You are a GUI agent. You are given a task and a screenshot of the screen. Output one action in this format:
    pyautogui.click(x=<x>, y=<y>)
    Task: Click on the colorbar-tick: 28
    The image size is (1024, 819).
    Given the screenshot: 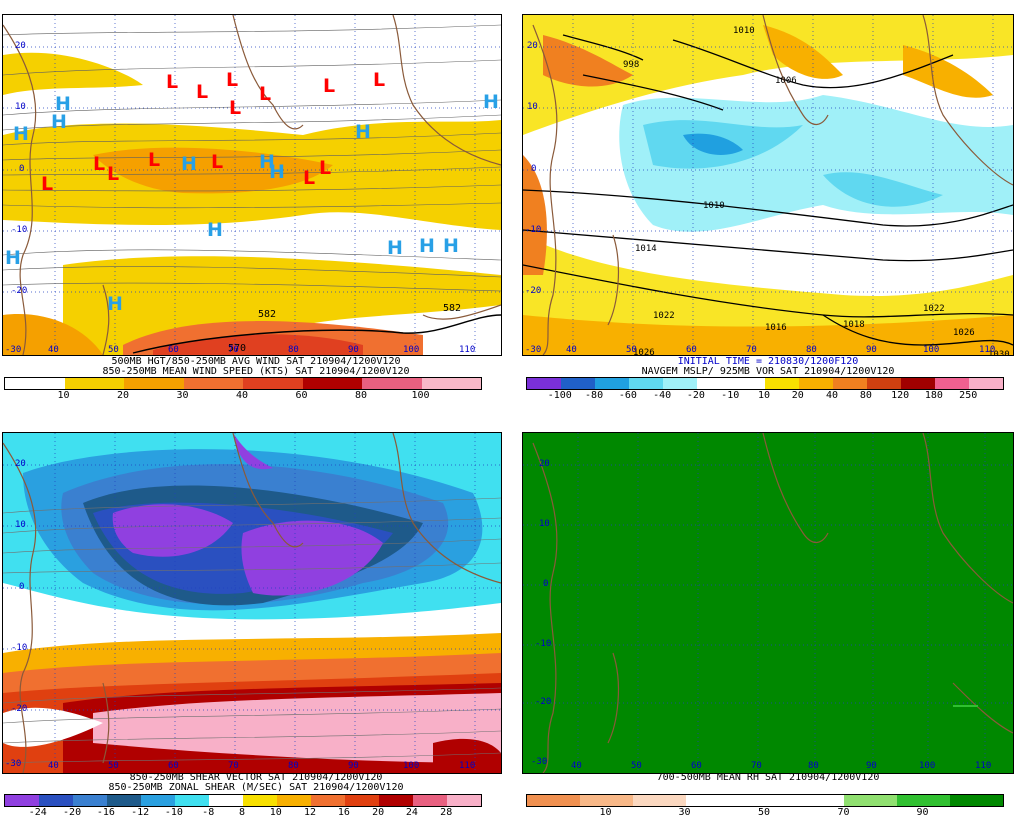 What is the action you would take?
    pyautogui.click(x=446, y=812)
    